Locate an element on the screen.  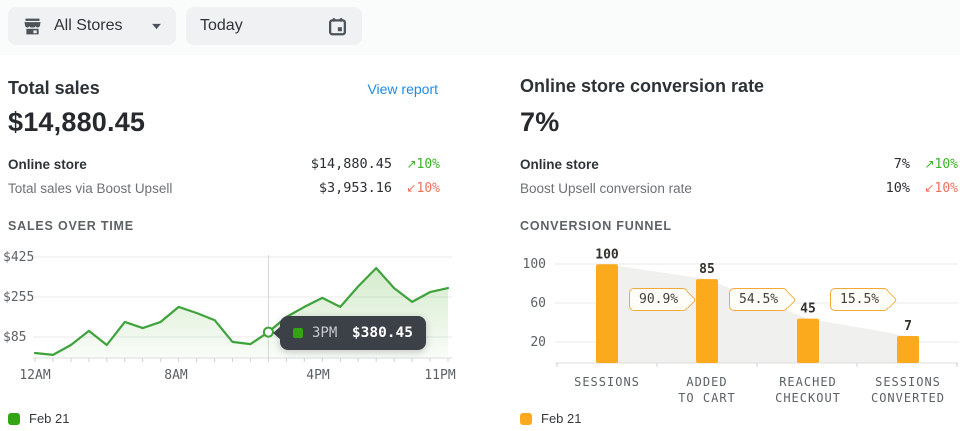
conversion-badge-2: 54.5% is located at coordinates (759, 299).